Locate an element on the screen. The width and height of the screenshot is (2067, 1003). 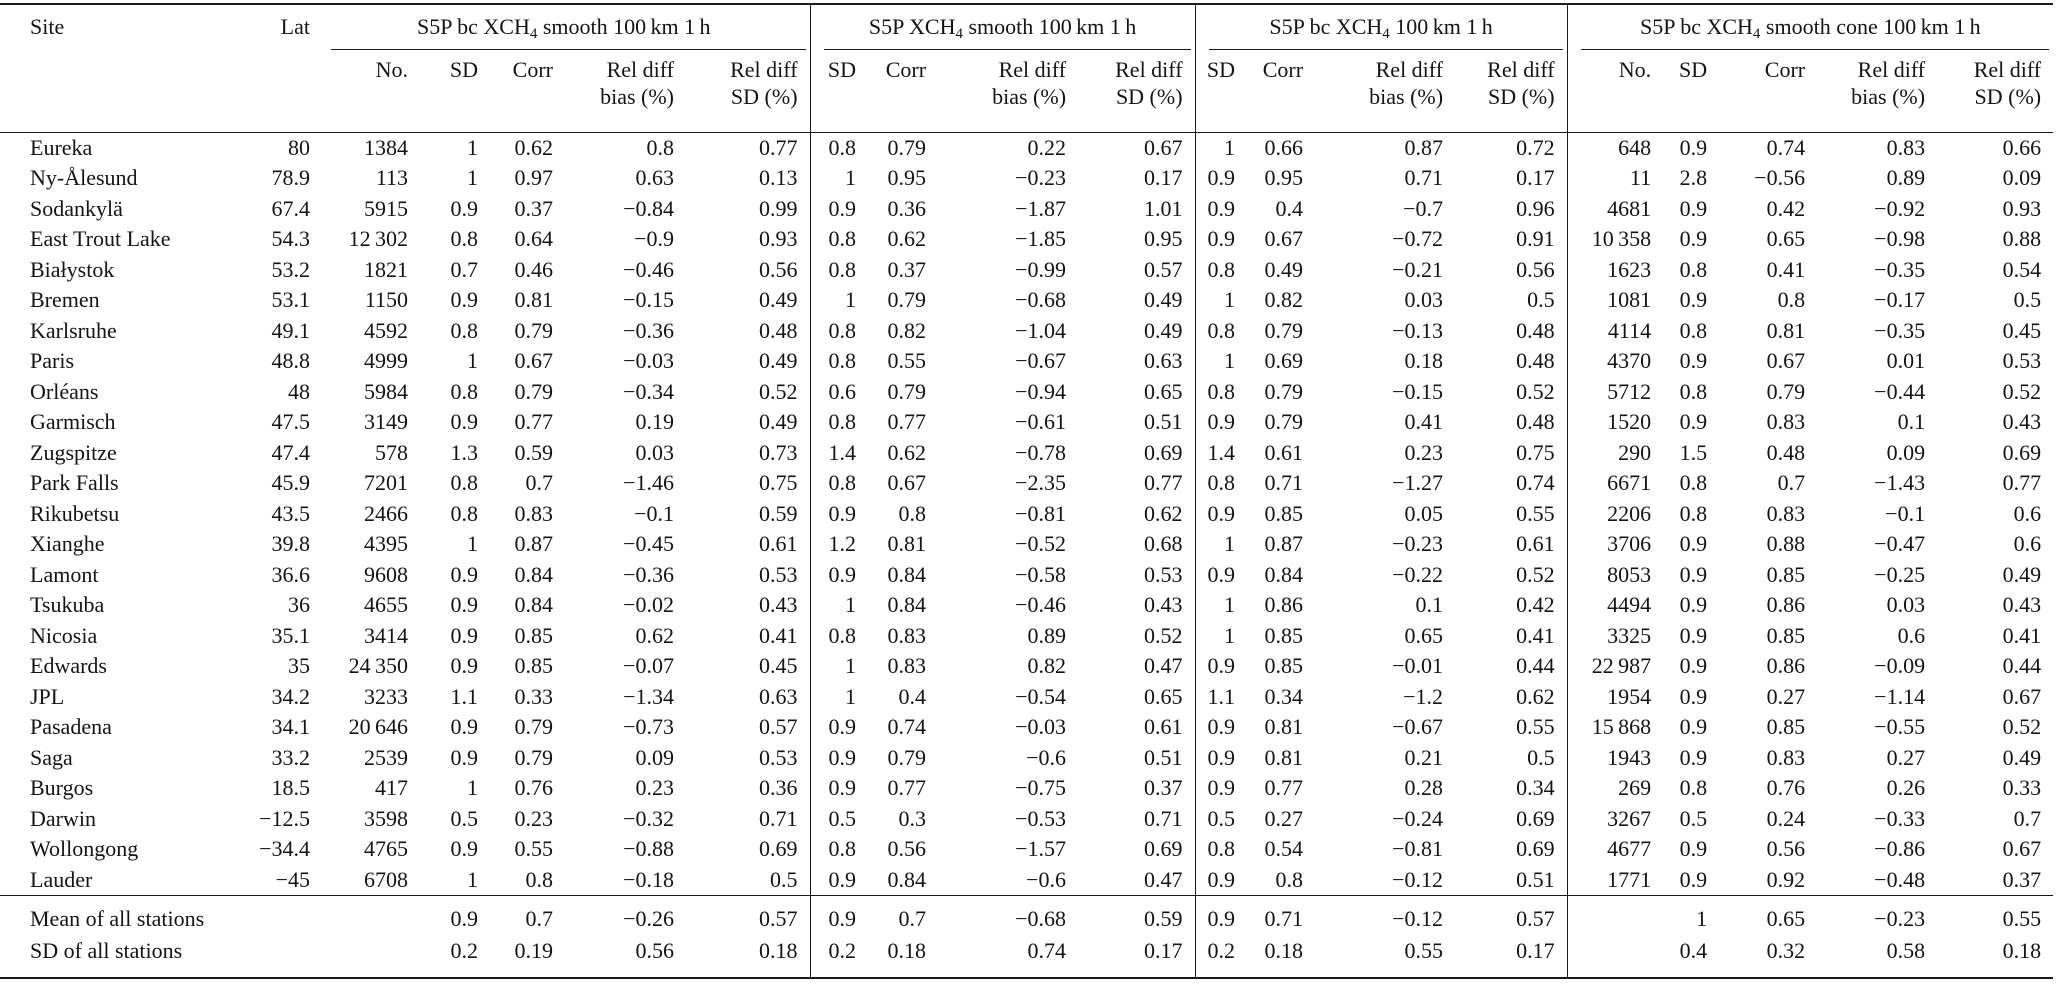
cell-g4-rdb: 0.1 is located at coordinates (1911, 421).